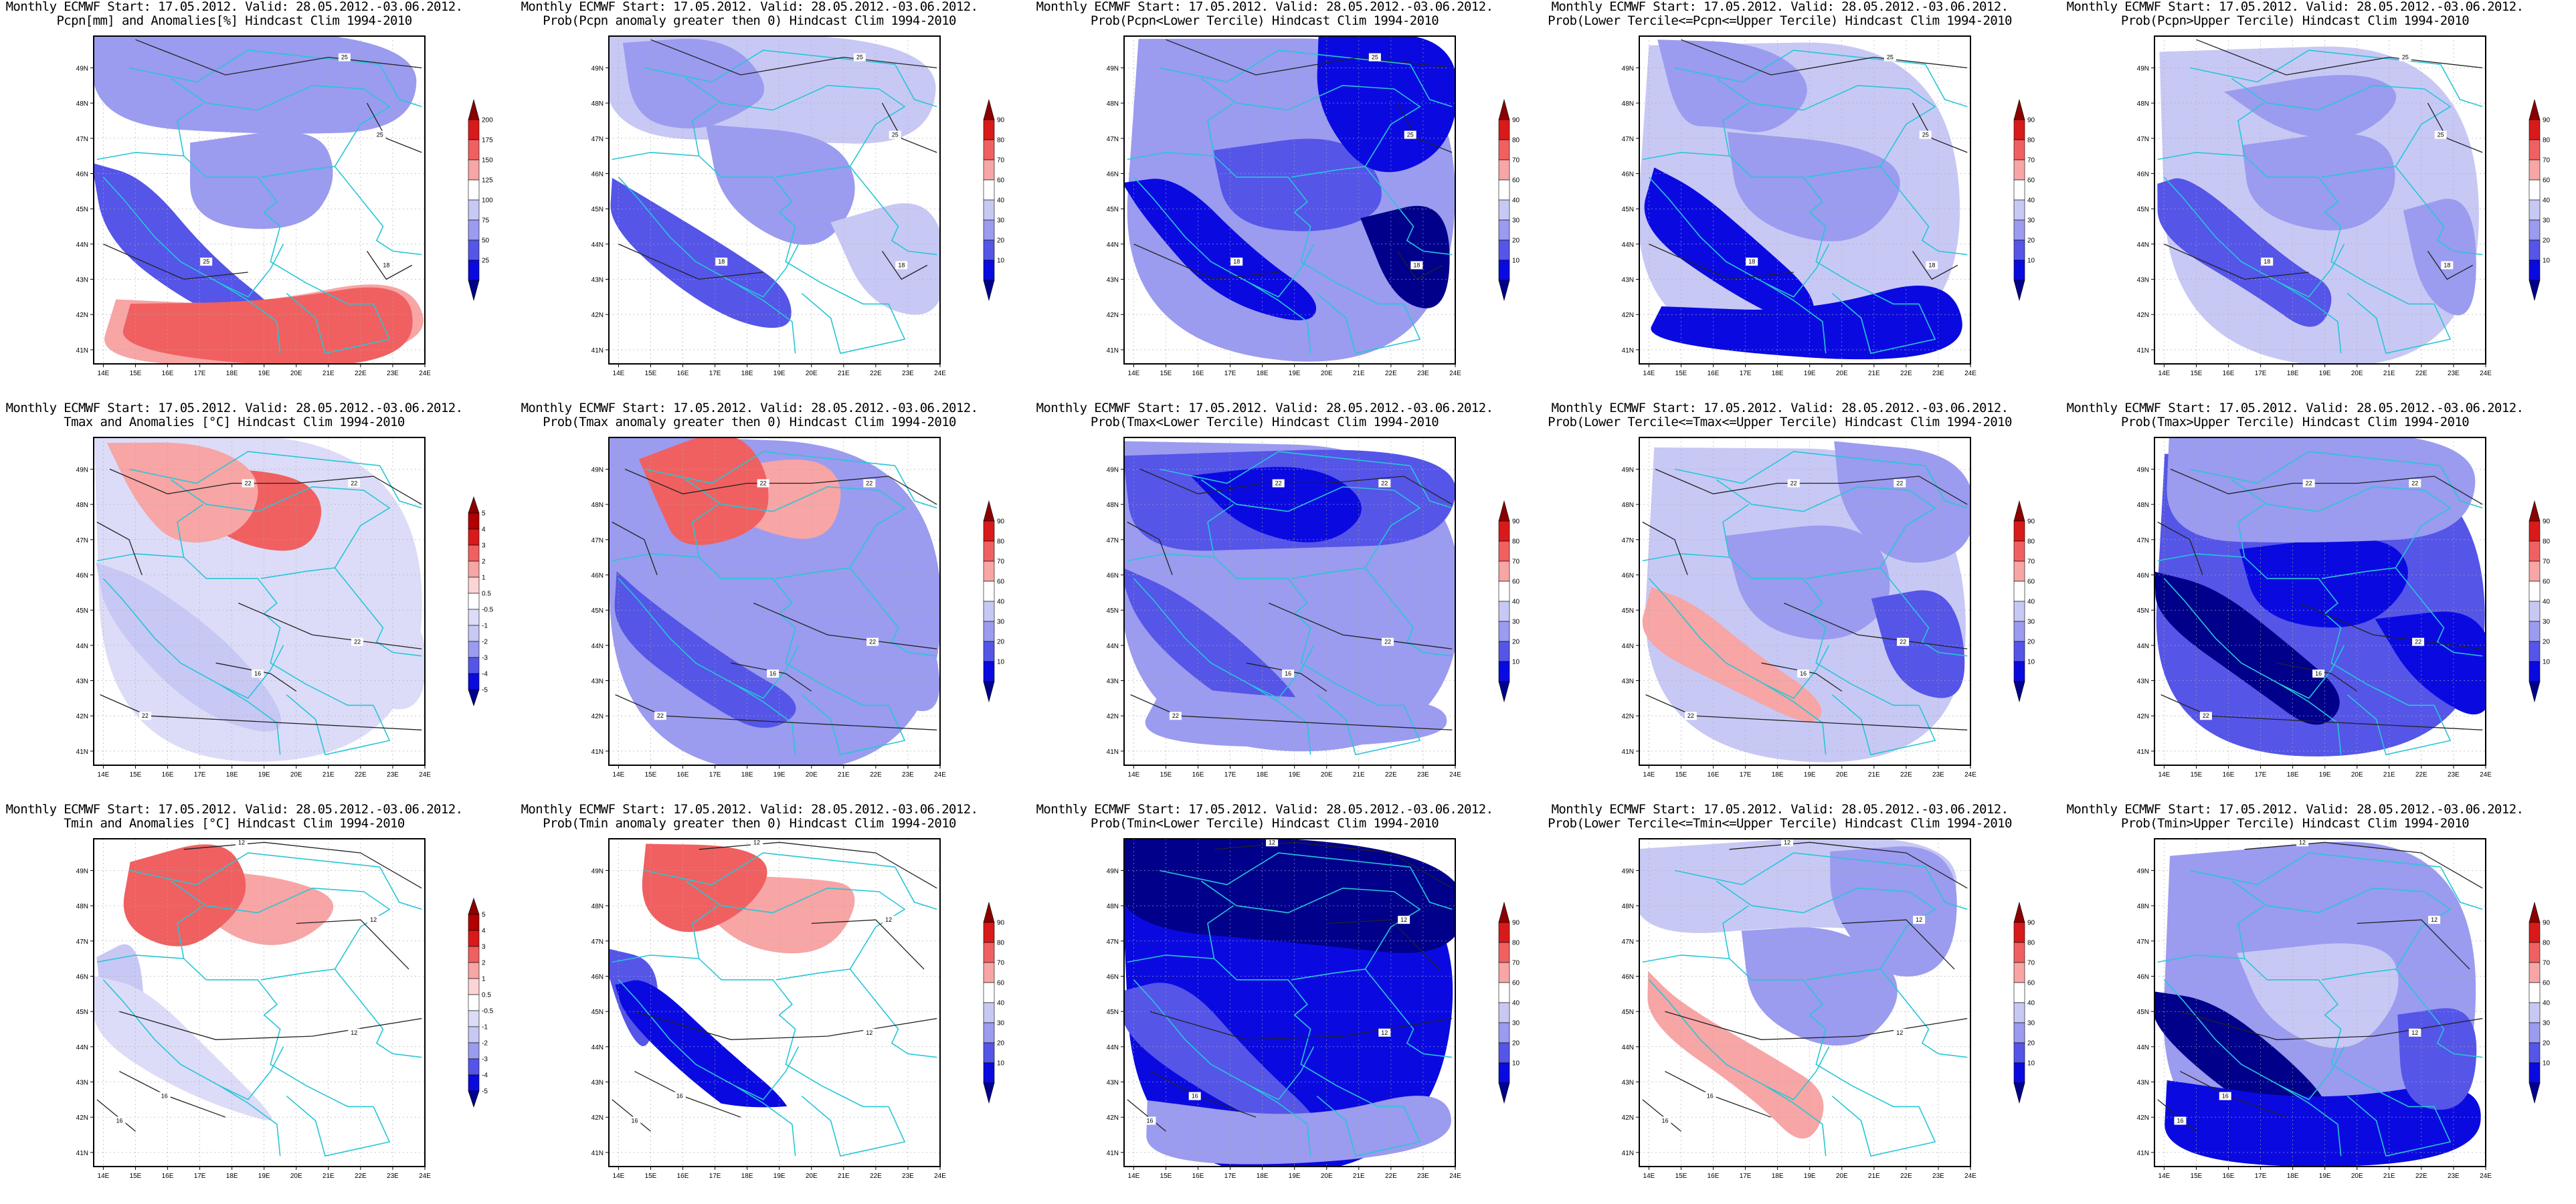 Image resolution: width=2576 pixels, height=1204 pixels. I want to click on lat-tick-label: 44N, so click(2143, 245).